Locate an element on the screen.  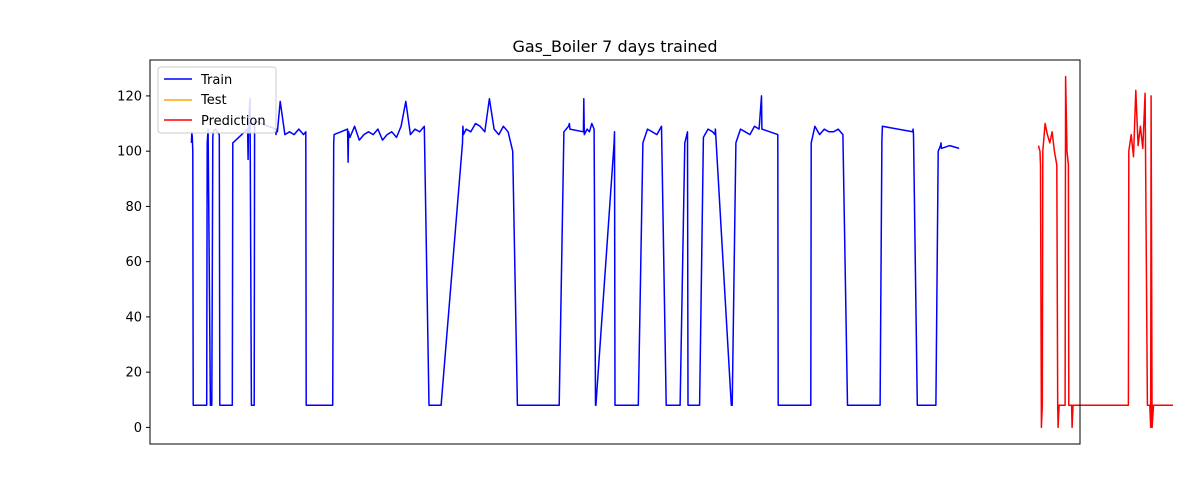
series-line-prediction is located at coordinates (1105, 252).